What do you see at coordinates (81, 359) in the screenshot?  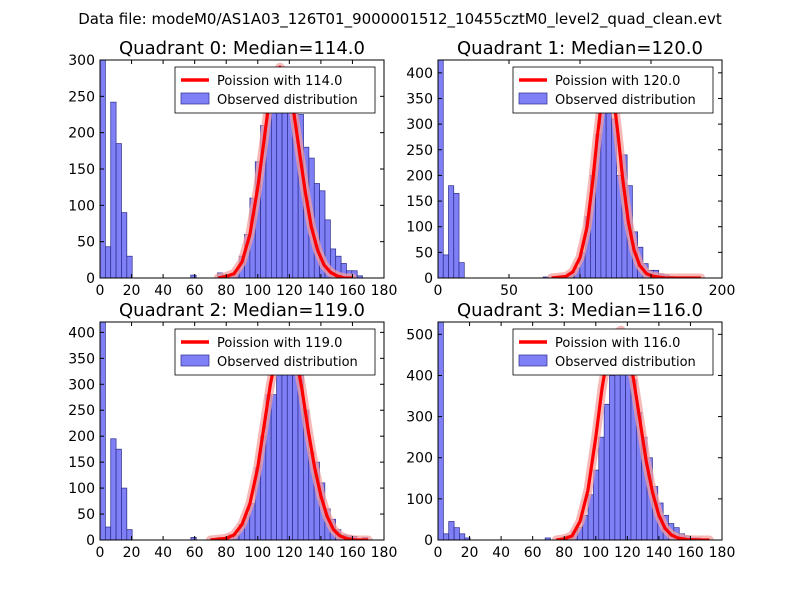 I see `y-tick-label: 350` at bounding box center [81, 359].